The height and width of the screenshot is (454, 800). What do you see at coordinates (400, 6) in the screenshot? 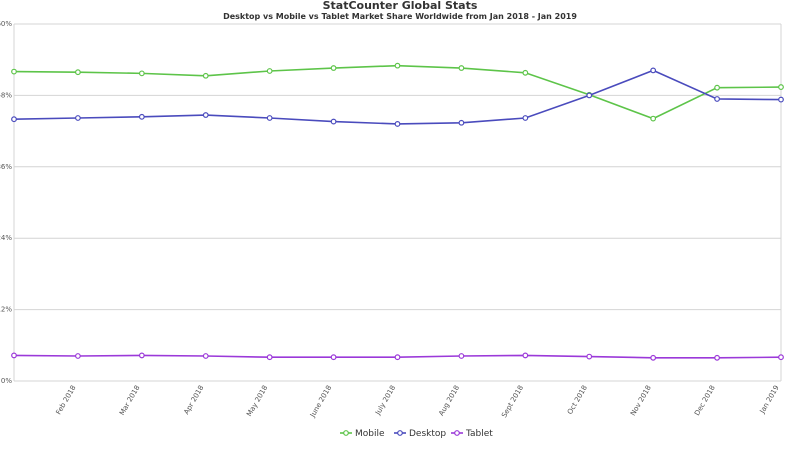
I see `chart-title: StatCounter Global Stats` at bounding box center [400, 6].